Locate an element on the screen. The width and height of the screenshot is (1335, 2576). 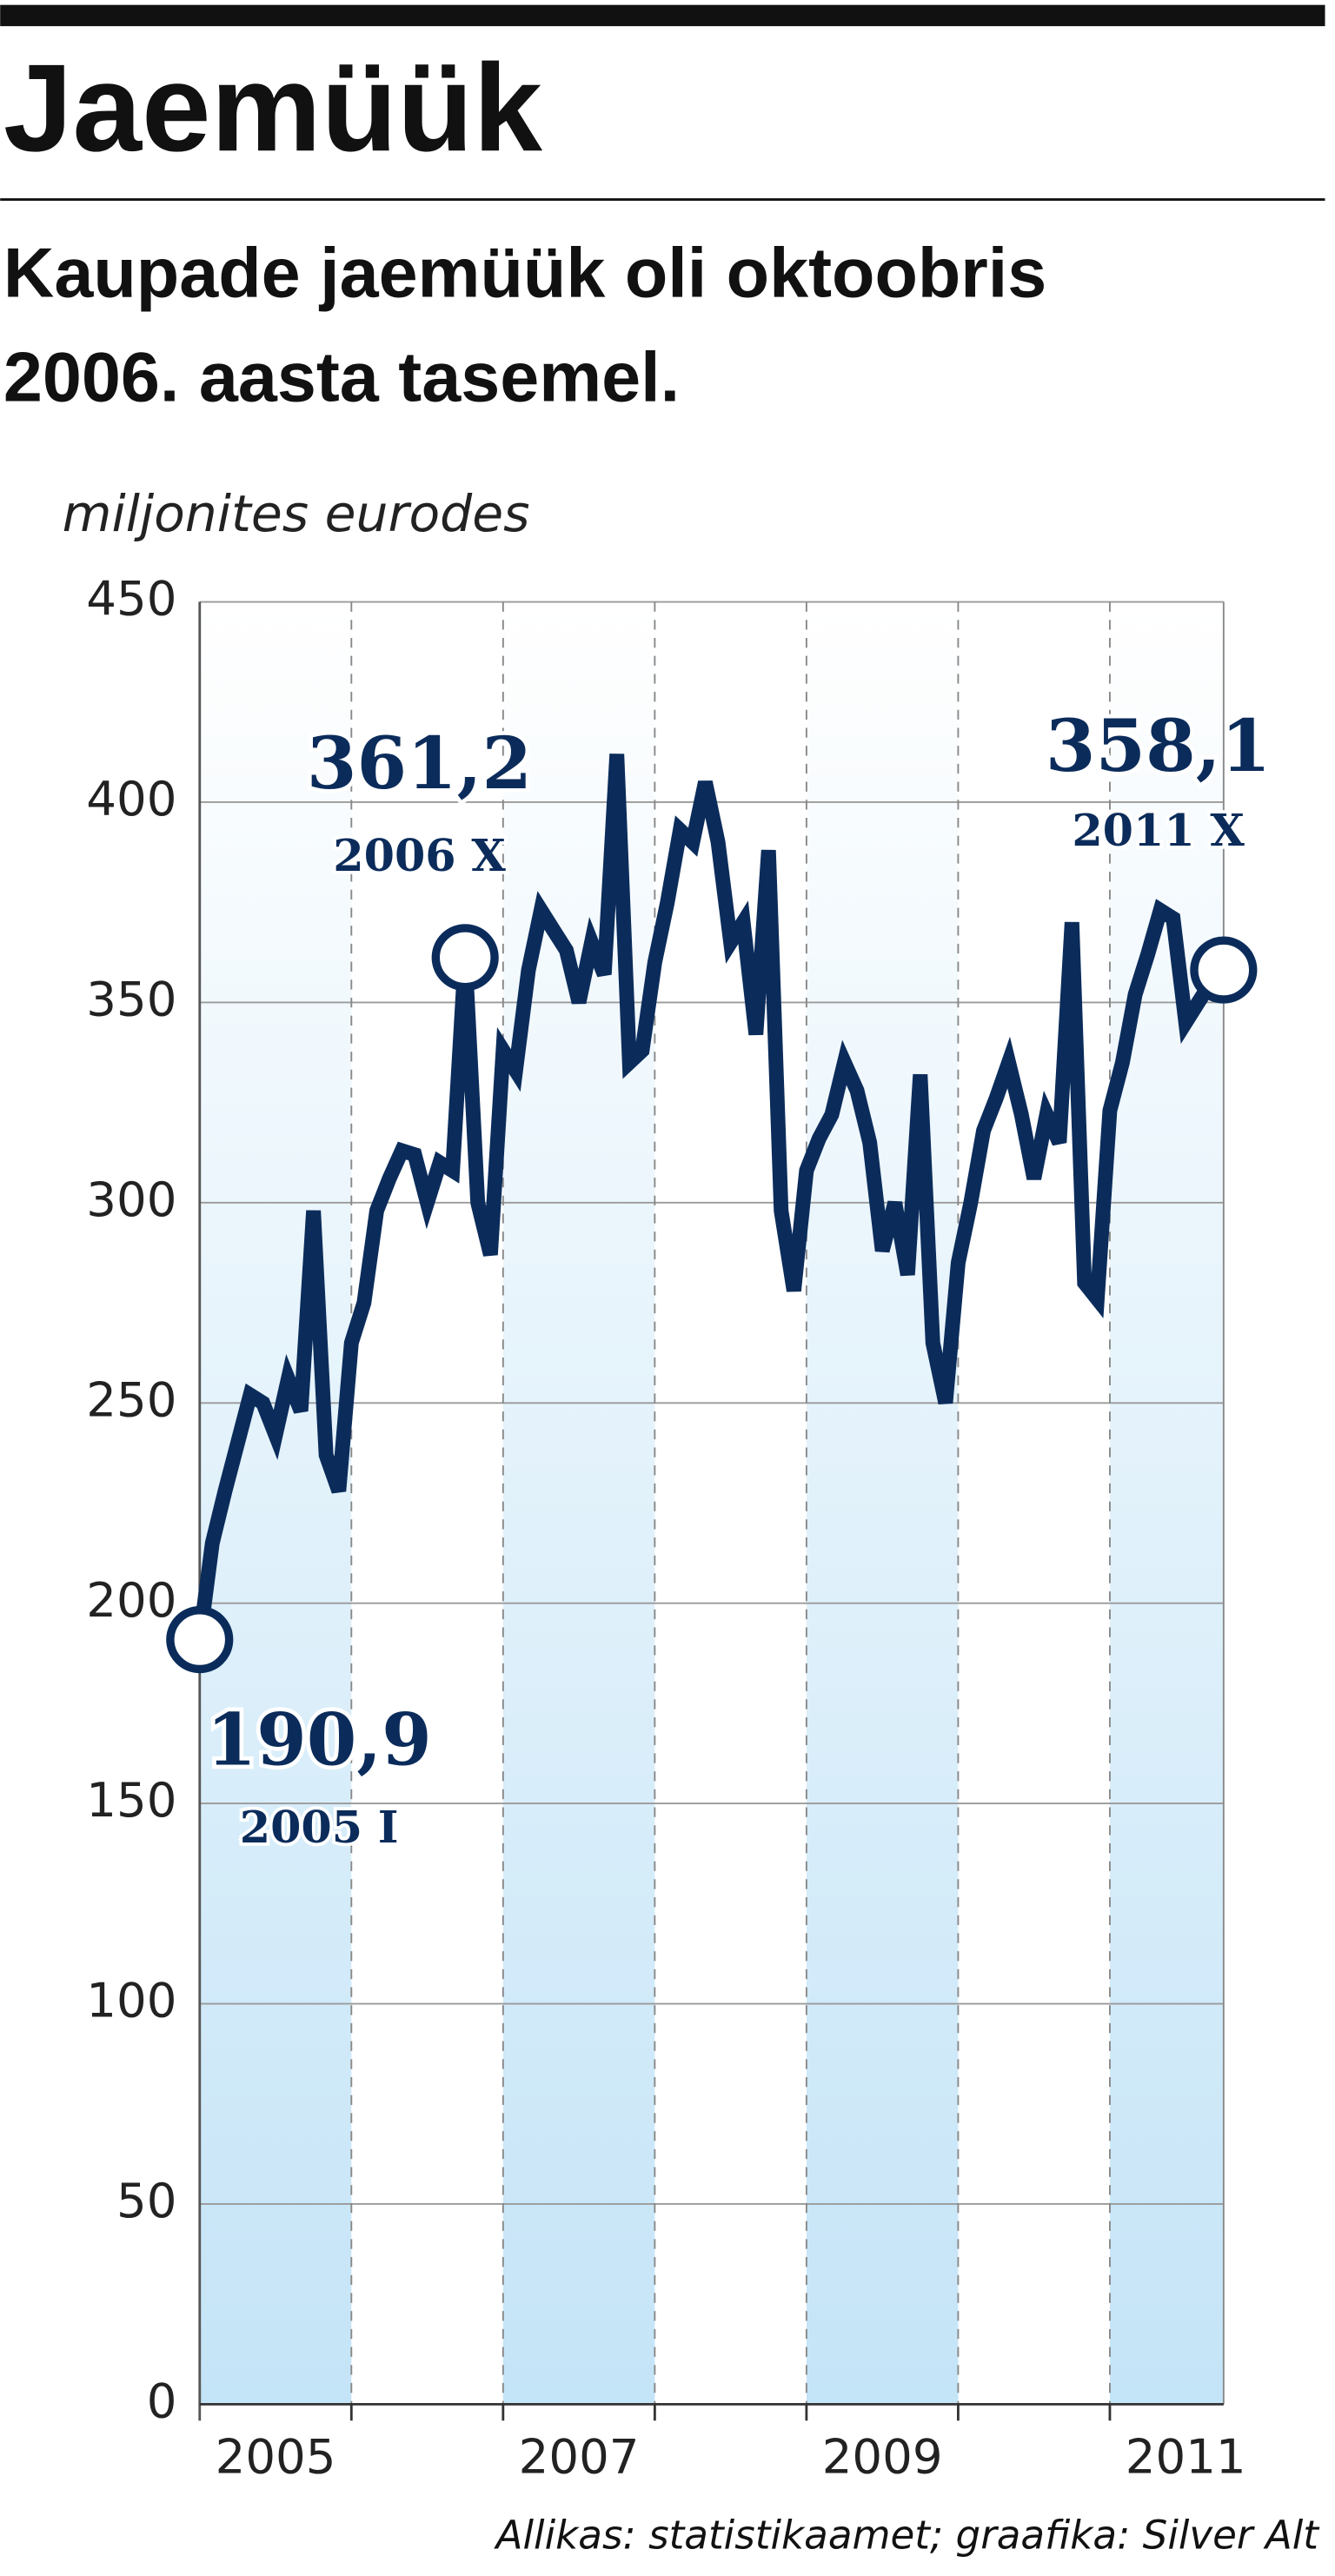
x-tick-label: 2009 is located at coordinates (882, 2457).